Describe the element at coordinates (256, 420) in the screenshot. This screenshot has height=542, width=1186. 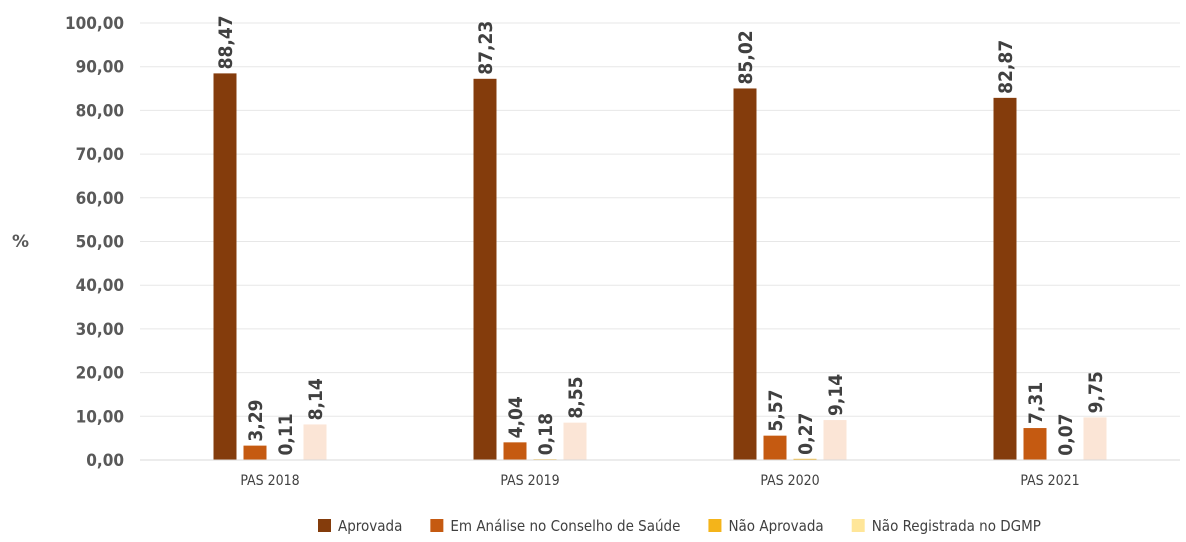
I see `data-label: 3,29` at that location.